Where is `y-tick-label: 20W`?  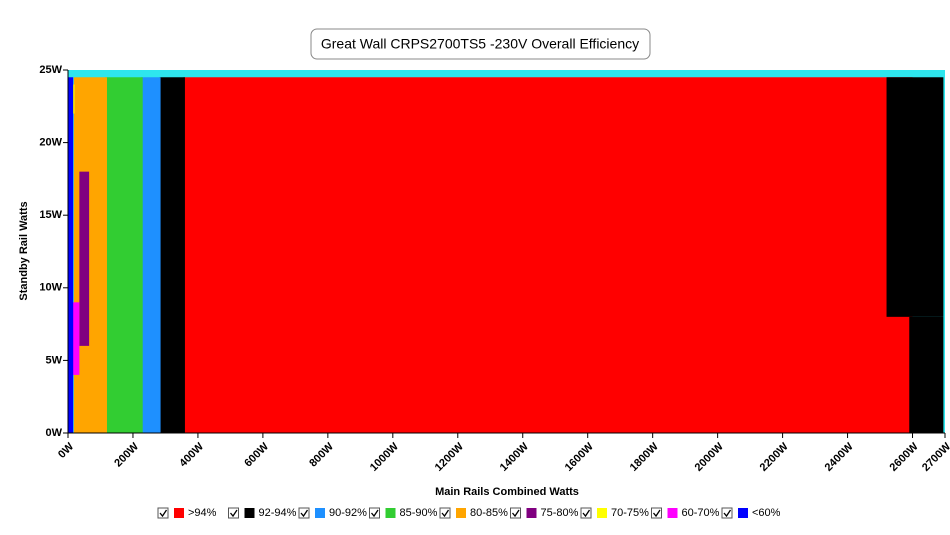
y-tick-label: 20W is located at coordinates (50, 143).